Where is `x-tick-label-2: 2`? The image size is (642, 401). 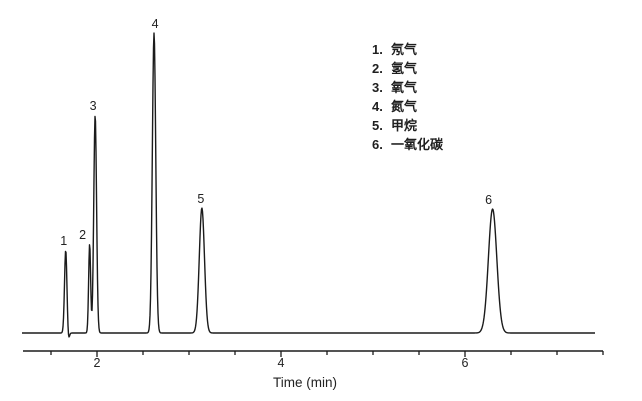
x-tick-label-2: 2 is located at coordinates (97, 363).